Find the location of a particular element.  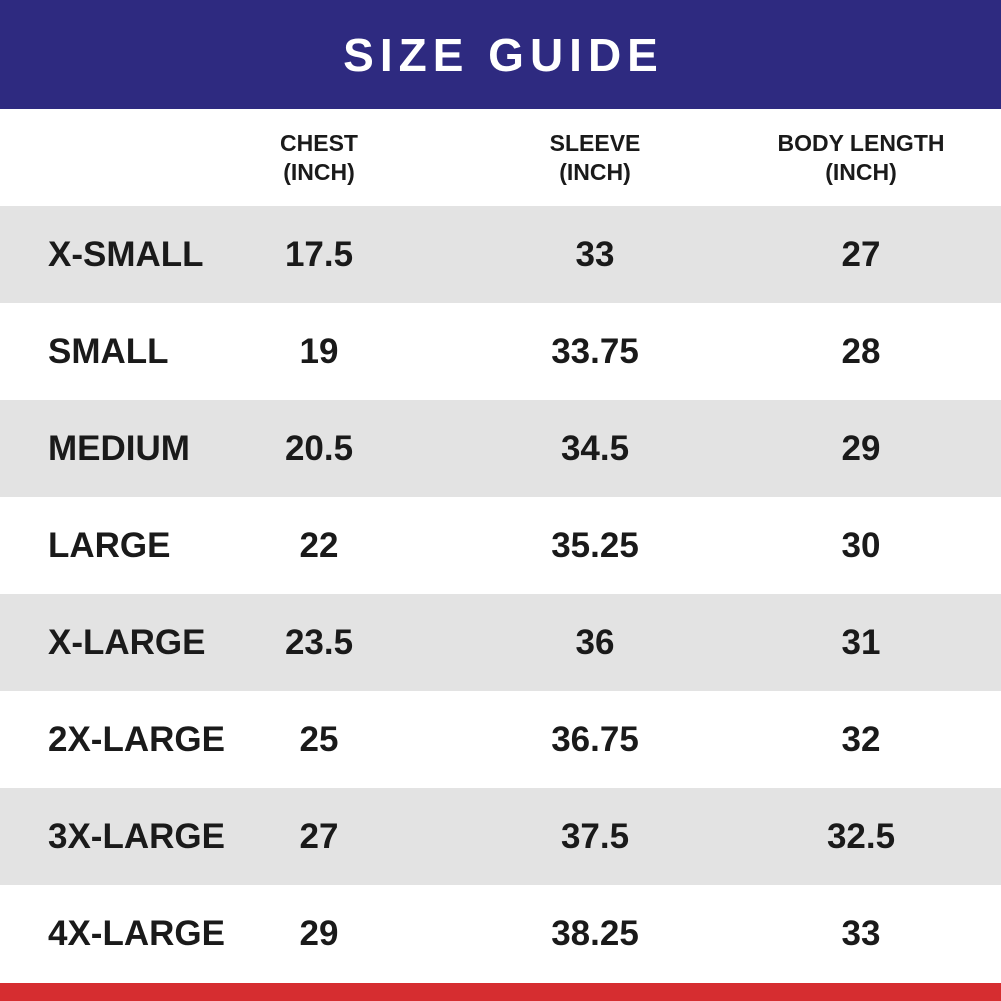

size-label: 2X-LARGE is located at coordinates (136, 739).